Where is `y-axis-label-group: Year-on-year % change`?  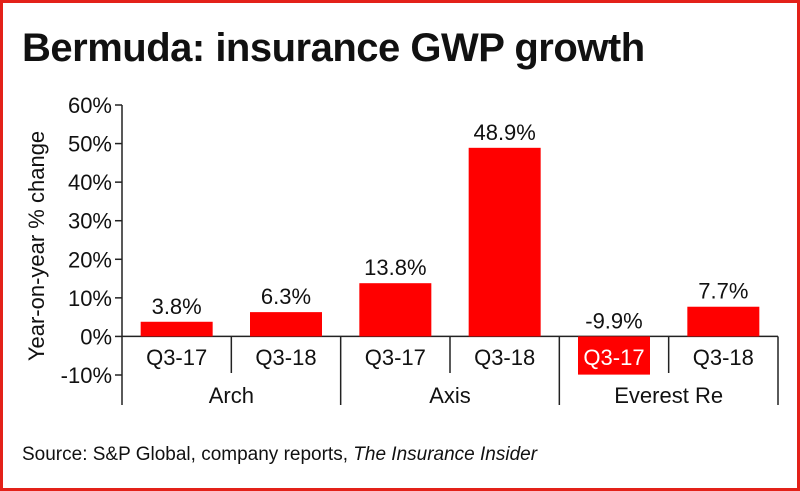
y-axis-label-group: Year-on-year % change is located at coordinates (36, 246).